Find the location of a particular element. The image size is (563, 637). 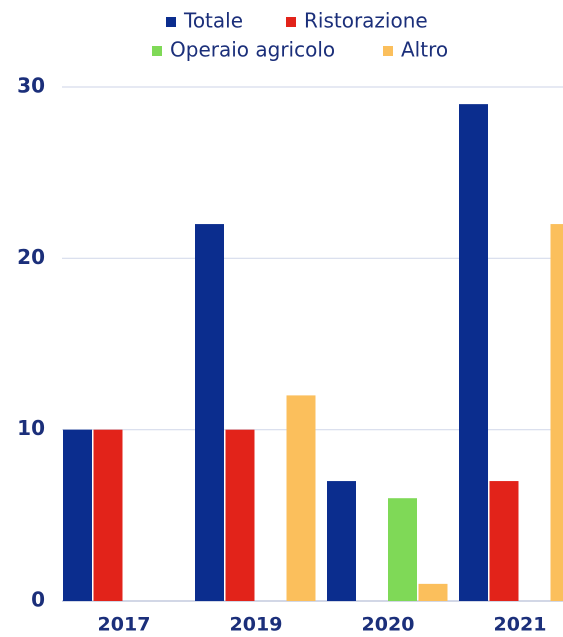

legend-label: Totale is located at coordinates (213, 21).